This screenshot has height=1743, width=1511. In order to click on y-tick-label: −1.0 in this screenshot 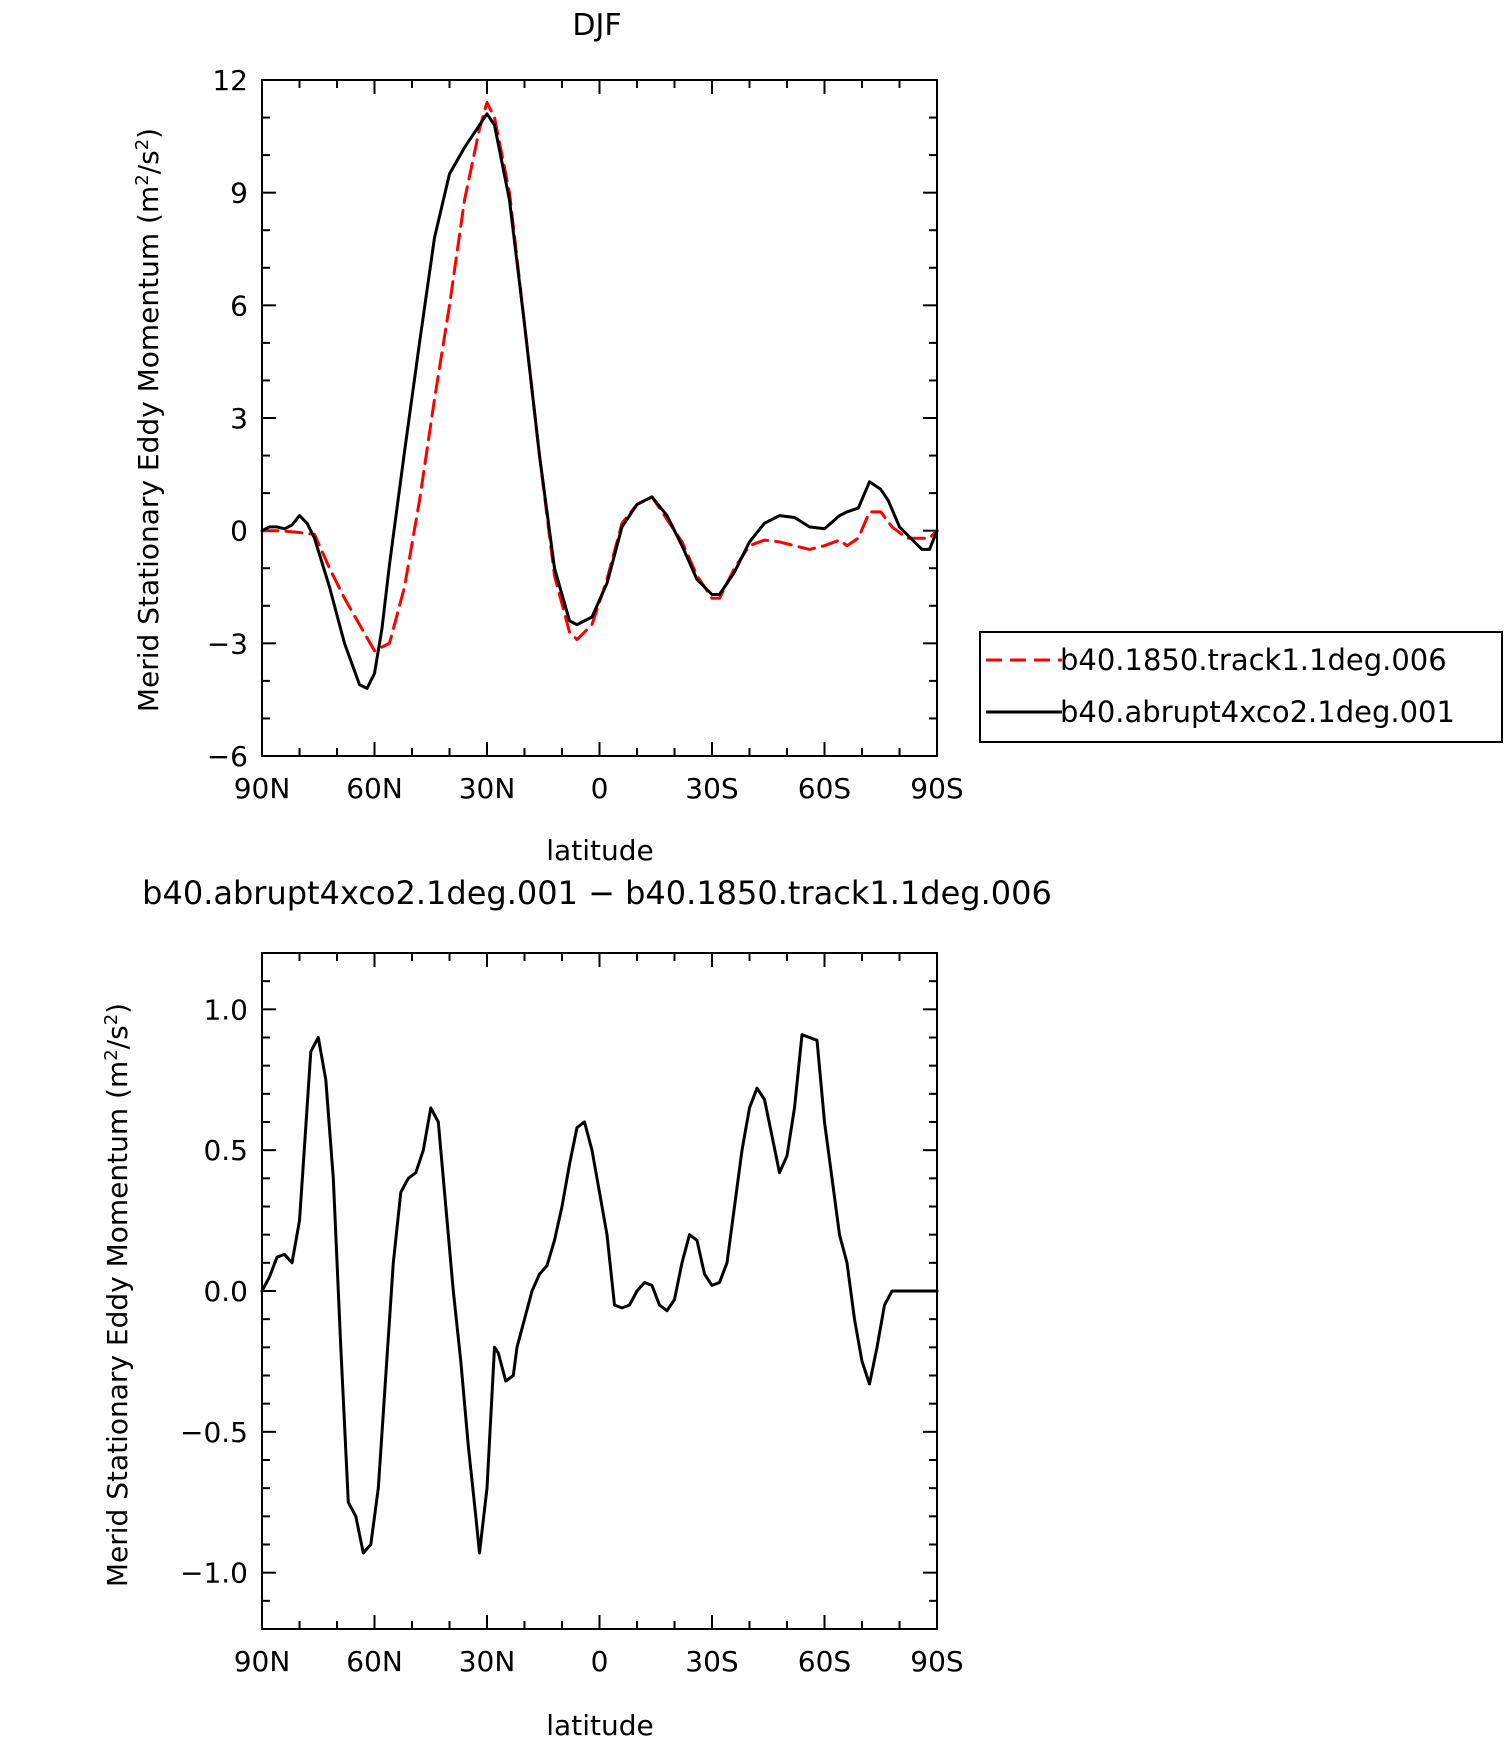, I will do `click(214, 1573)`.